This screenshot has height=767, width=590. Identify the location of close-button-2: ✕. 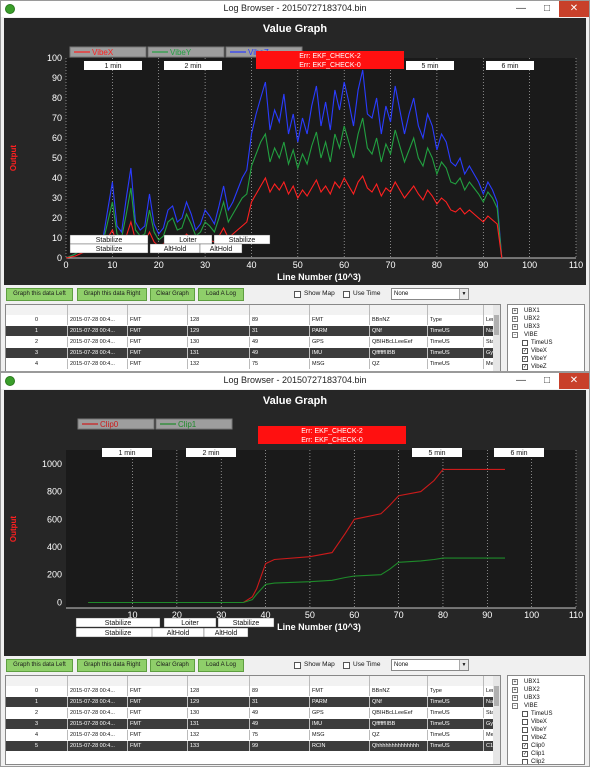
(574, 381).